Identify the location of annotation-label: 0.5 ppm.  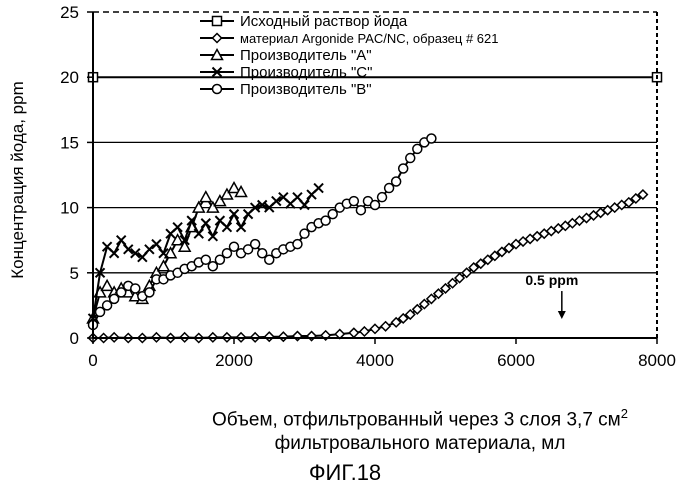
(551, 280).